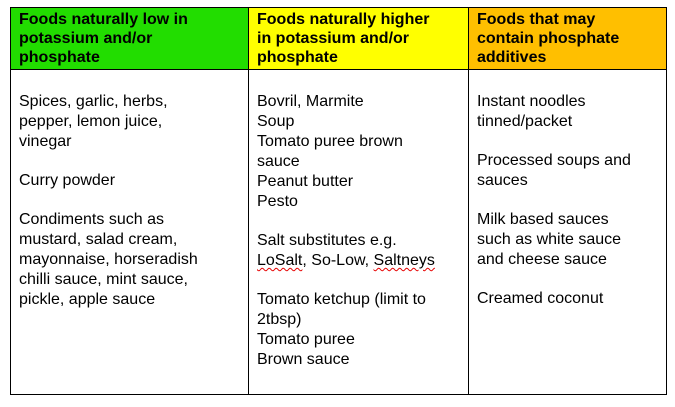 The height and width of the screenshot is (407, 675). Describe the element at coordinates (341, 299) in the screenshot. I see `food-line: Tomato ketchup (limit to` at that location.